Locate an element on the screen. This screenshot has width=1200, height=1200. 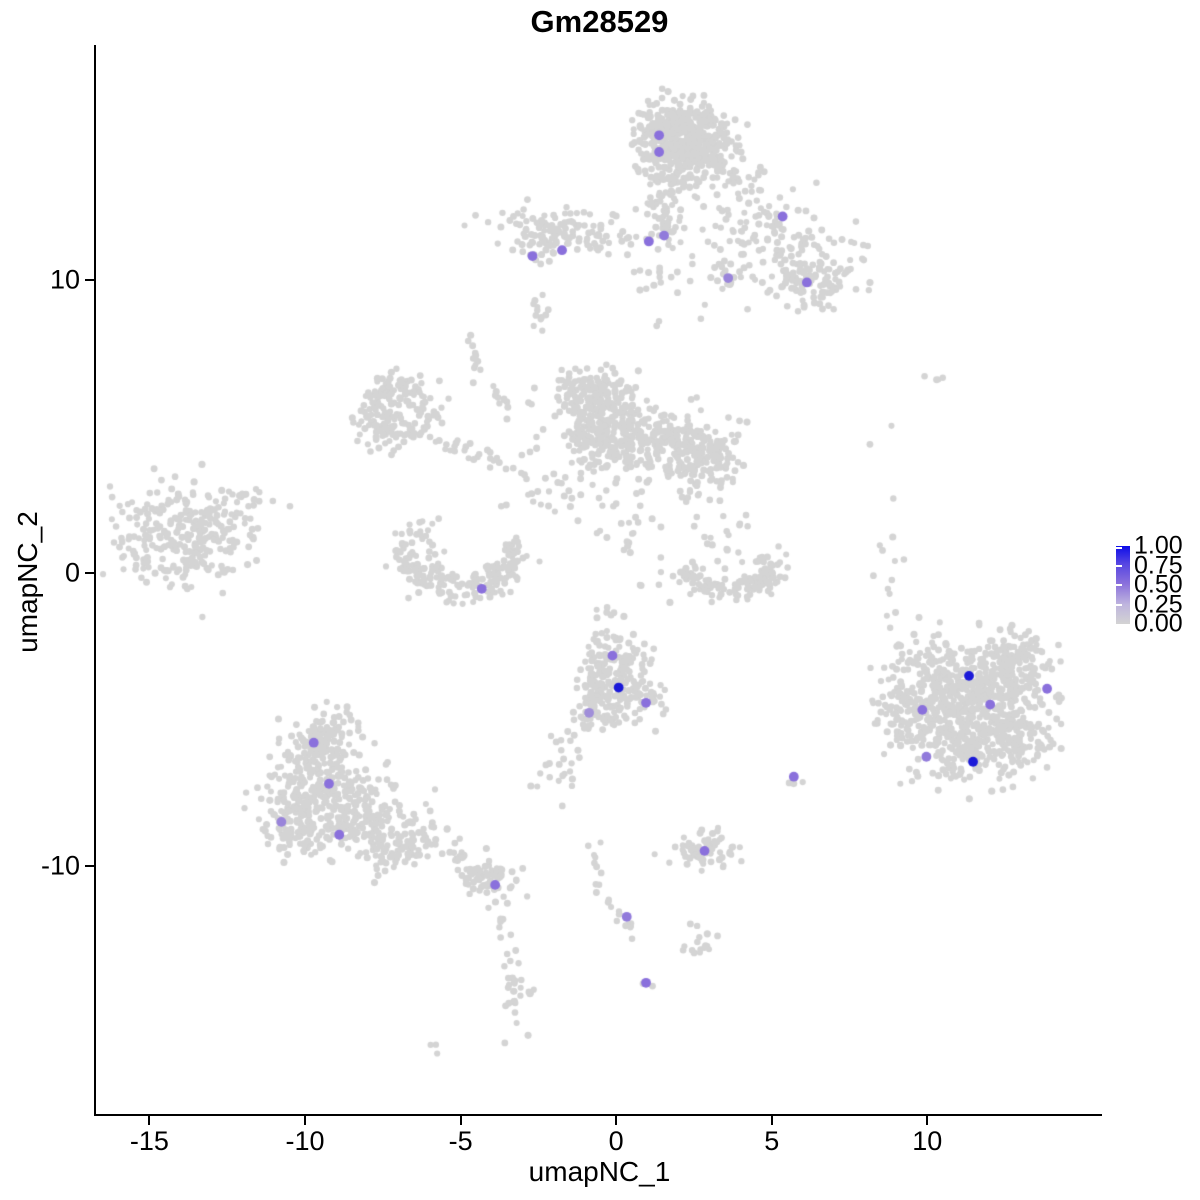
x-tick-label: -5 is located at coordinates (460, 1141).